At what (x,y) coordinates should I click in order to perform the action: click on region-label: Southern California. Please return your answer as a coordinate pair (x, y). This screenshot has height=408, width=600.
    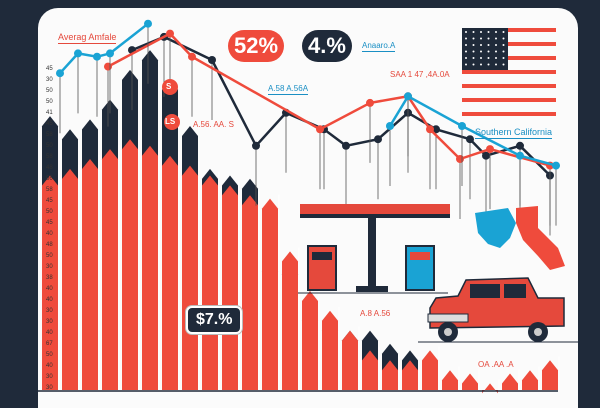
    Looking at the image, I should click on (514, 133).